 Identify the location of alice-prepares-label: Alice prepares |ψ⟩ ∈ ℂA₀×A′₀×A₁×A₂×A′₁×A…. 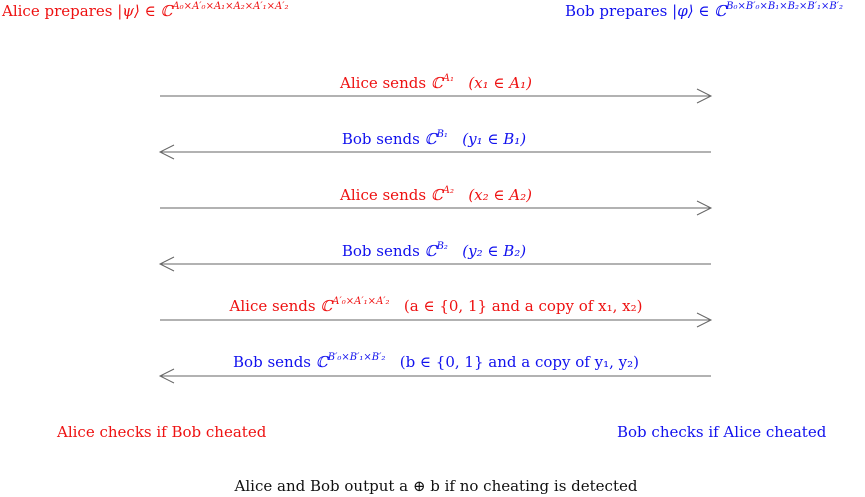
(145, 11).